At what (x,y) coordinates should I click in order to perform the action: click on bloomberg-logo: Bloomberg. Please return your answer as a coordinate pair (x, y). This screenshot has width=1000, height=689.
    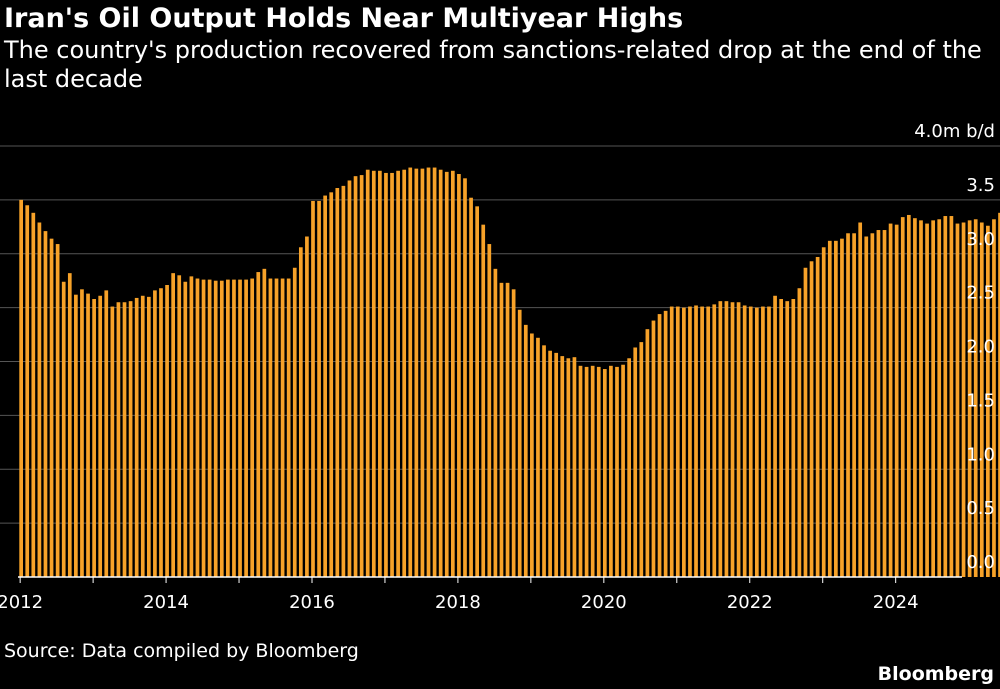
    Looking at the image, I should click on (935, 674).